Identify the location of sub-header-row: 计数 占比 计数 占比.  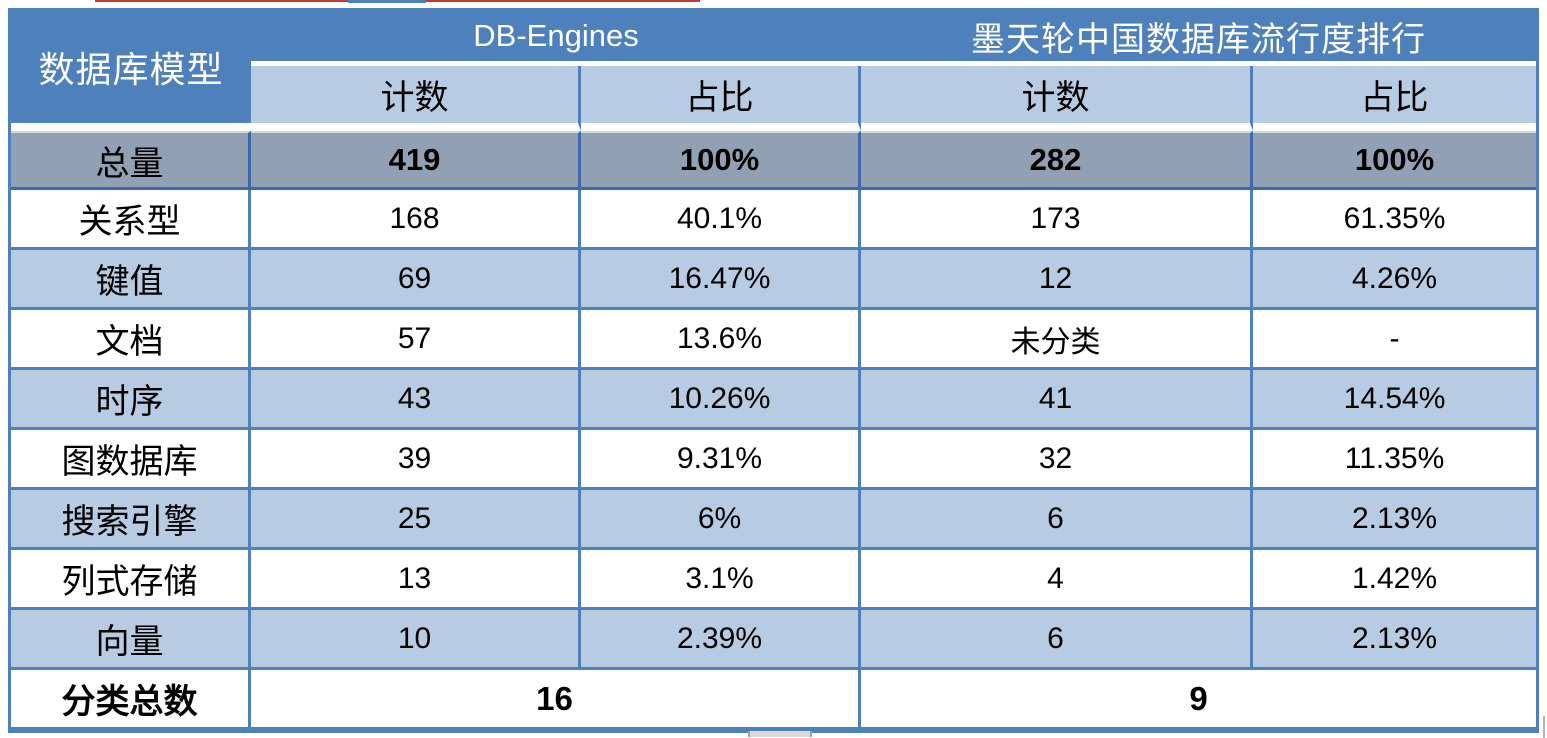
(774, 98).